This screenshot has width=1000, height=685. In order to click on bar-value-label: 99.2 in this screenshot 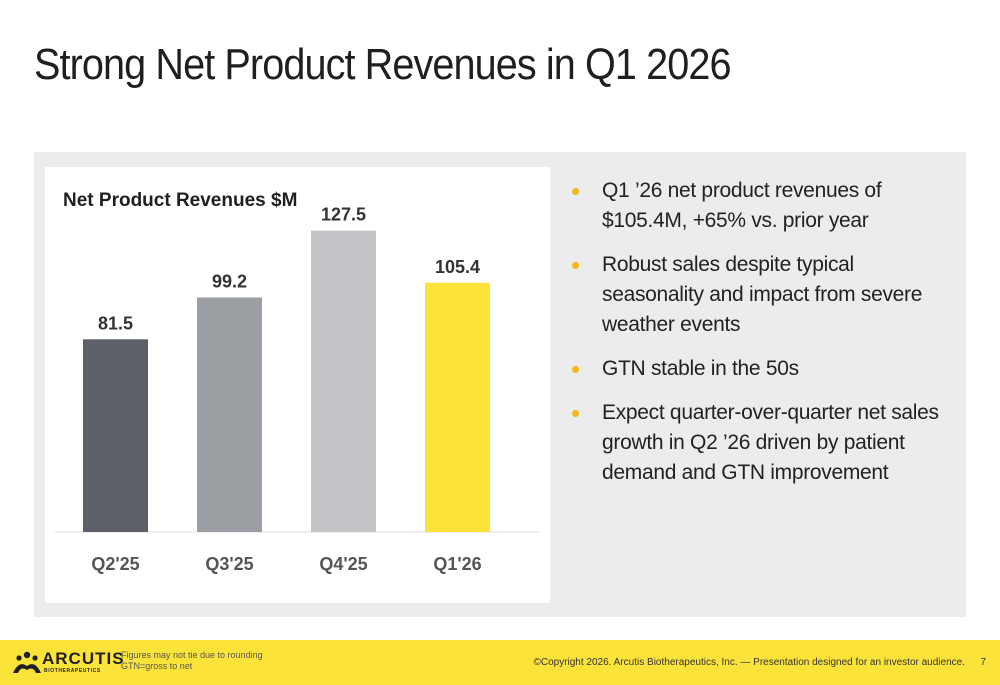, I will do `click(229, 281)`.